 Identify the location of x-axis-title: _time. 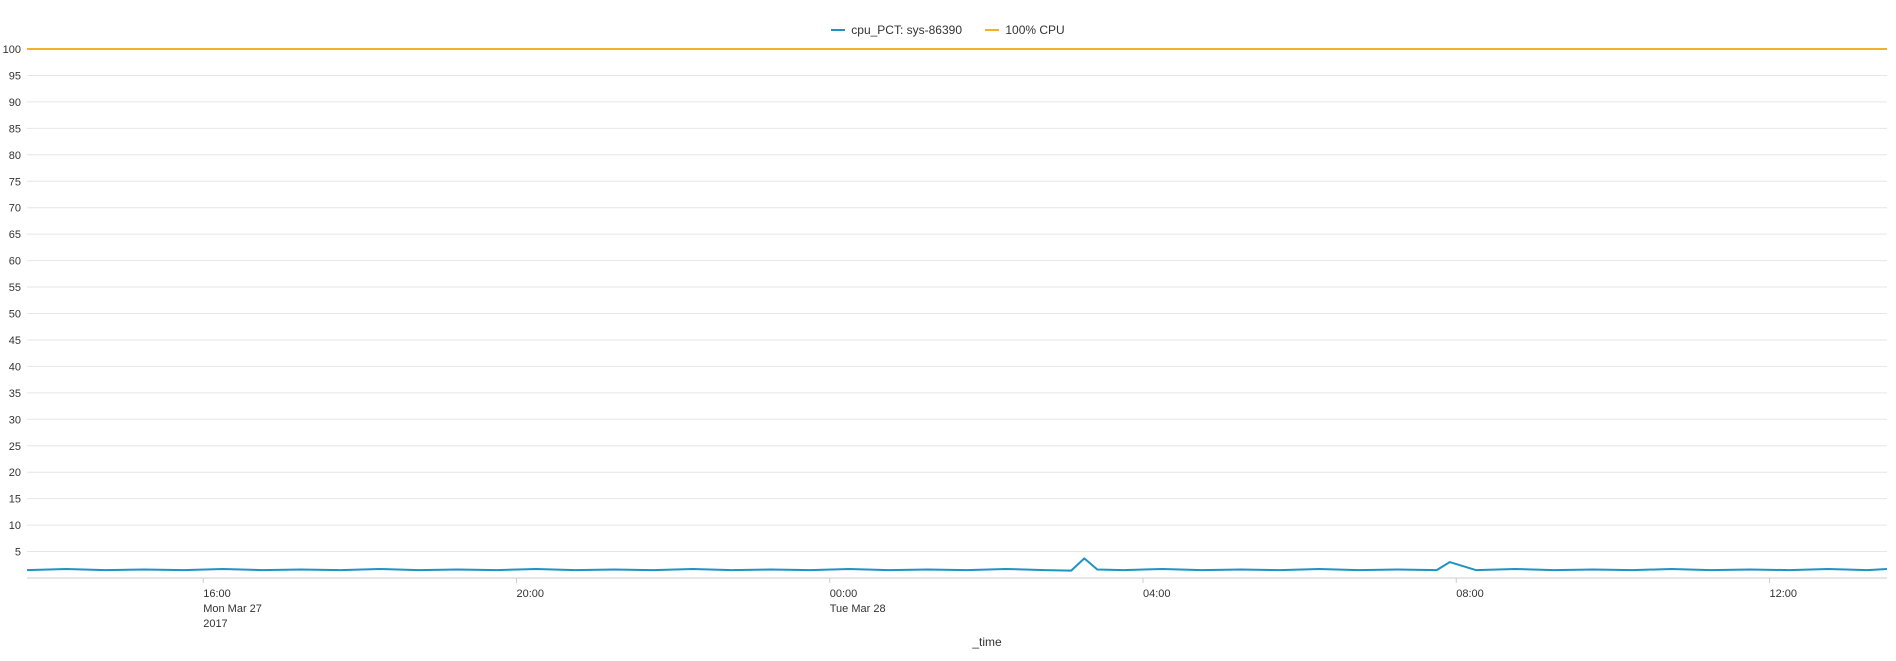
(986, 642).